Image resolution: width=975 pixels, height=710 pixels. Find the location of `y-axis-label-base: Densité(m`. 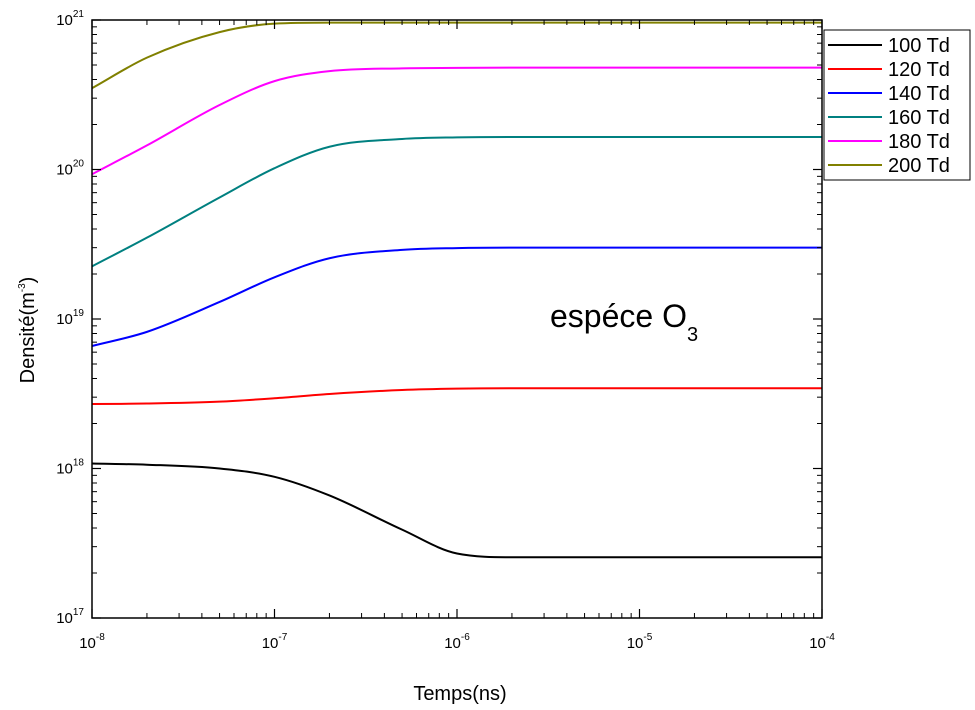

y-axis-label-base: Densité(m is located at coordinates (28, 337).